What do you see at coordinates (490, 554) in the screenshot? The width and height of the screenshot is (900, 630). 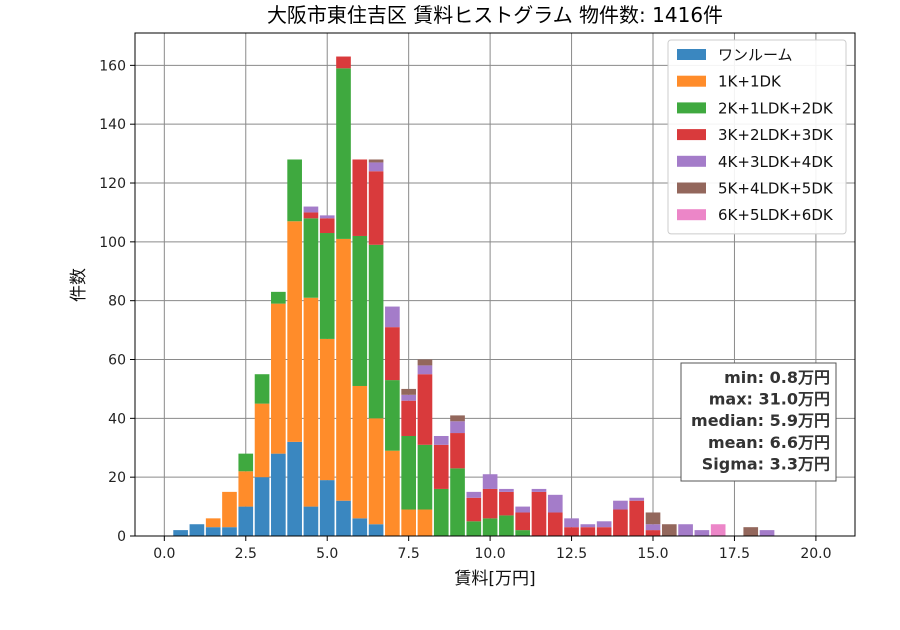 I see `x-tick-label: 10.0` at bounding box center [490, 554].